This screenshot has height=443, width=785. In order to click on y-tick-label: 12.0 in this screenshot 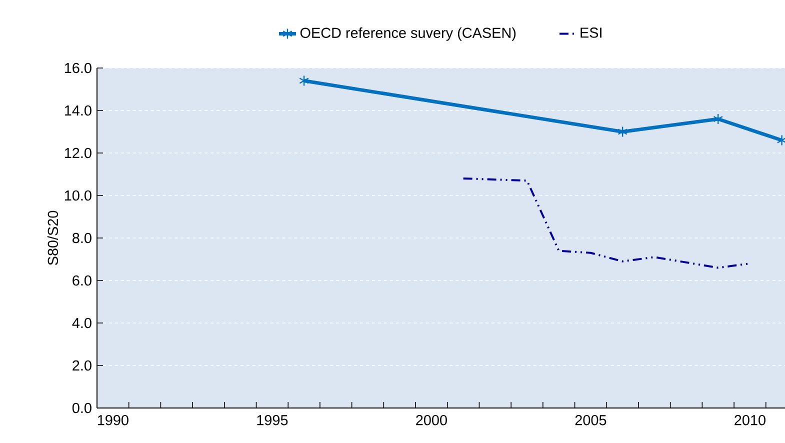, I will do `click(78, 153)`.